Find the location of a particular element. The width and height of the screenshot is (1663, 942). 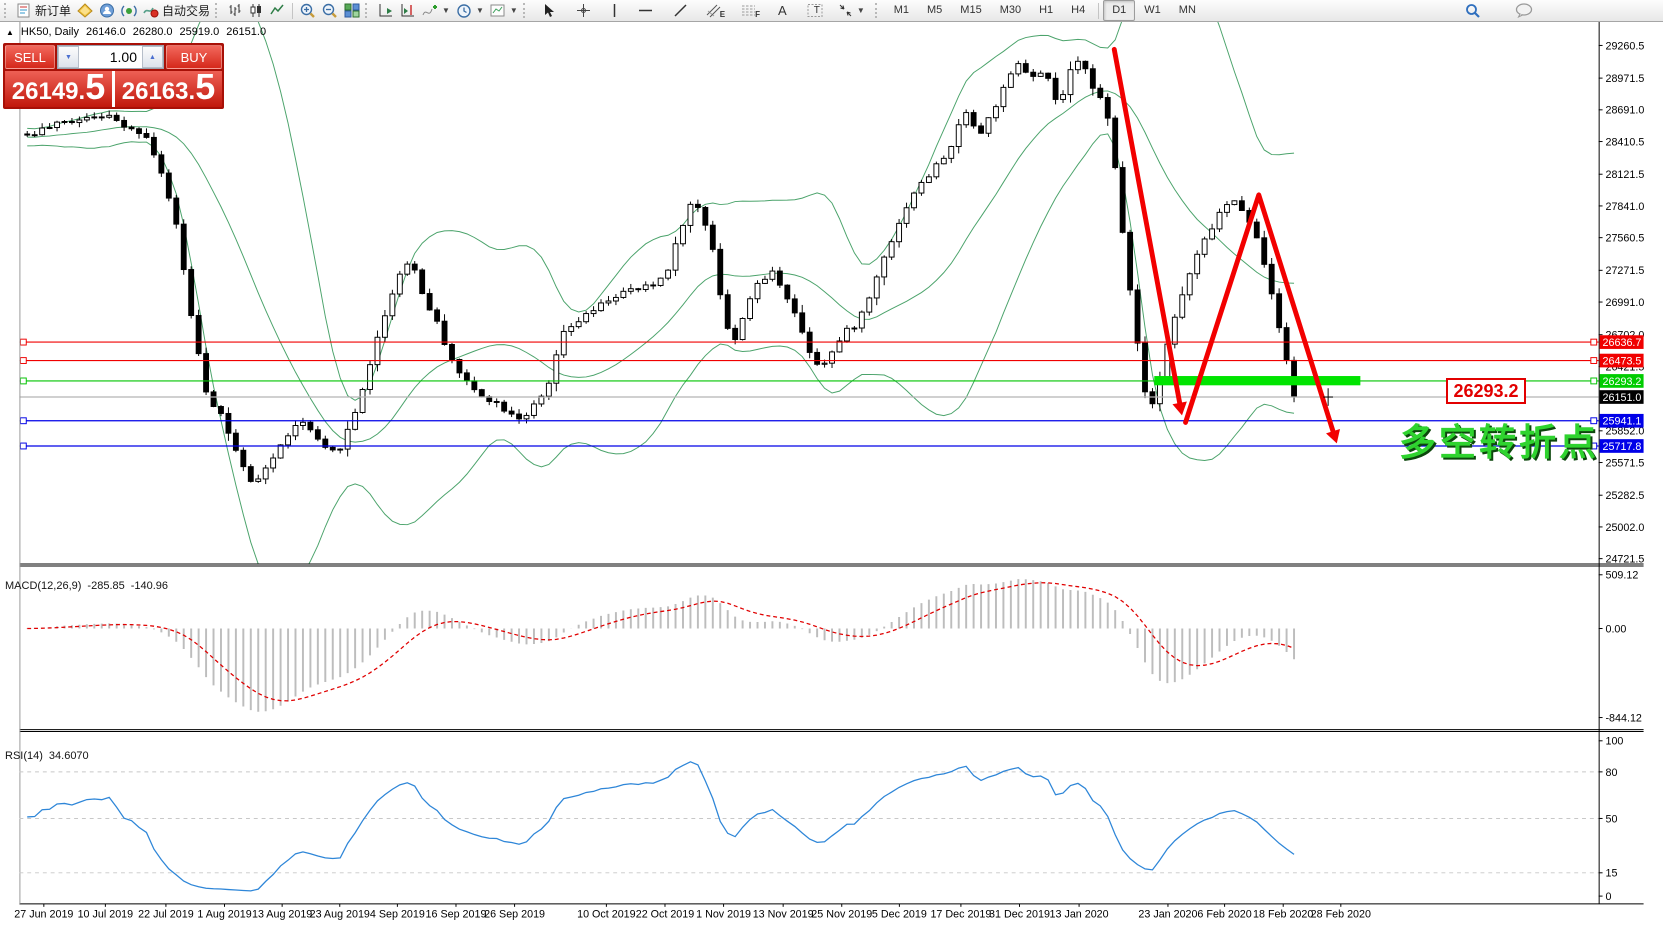

macd-panel is located at coordinates (661, 645).